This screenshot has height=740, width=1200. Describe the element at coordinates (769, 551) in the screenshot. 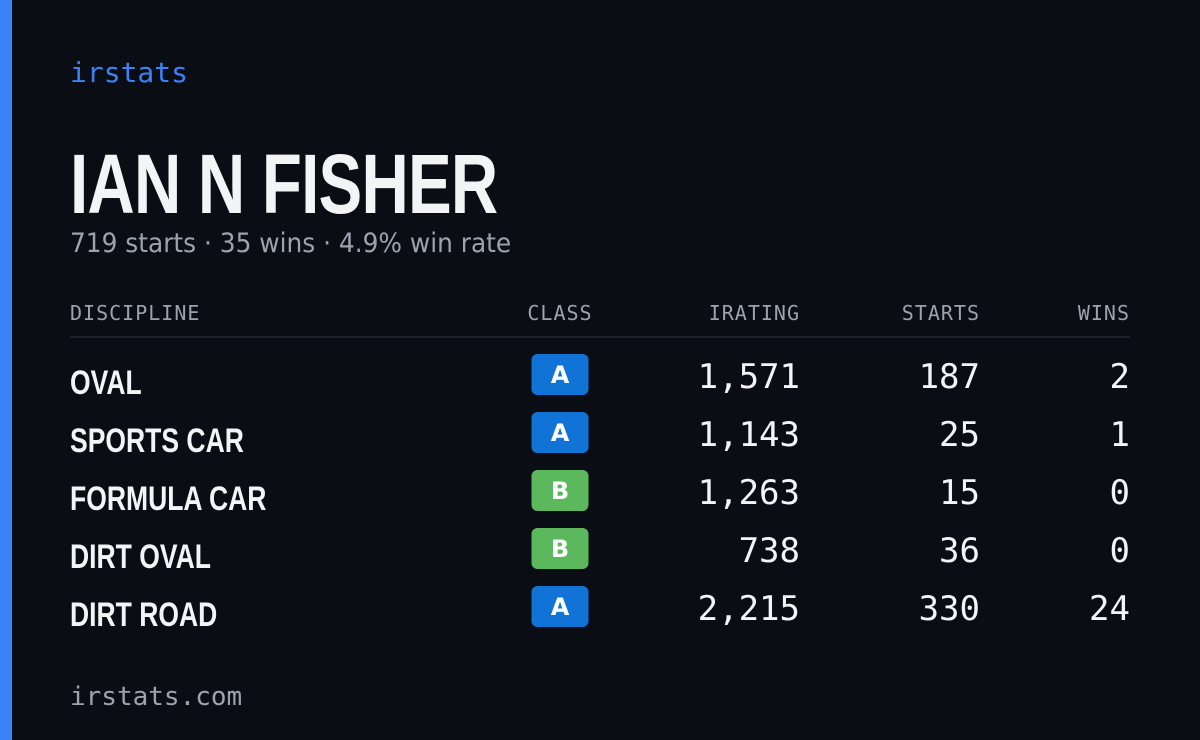

I see `irating: 738` at that location.